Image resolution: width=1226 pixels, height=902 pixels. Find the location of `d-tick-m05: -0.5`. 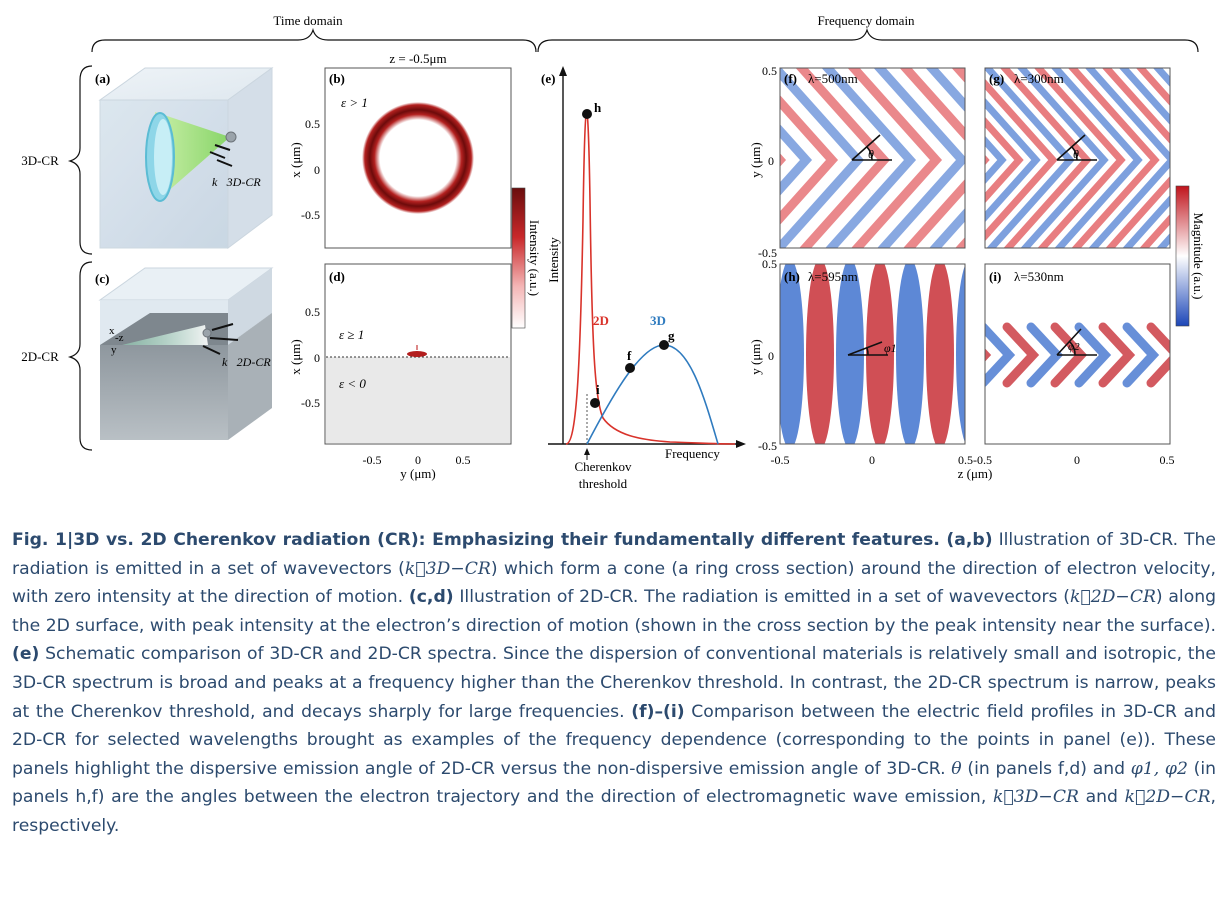

d-tick-m05: -0.5 is located at coordinates (310, 403).